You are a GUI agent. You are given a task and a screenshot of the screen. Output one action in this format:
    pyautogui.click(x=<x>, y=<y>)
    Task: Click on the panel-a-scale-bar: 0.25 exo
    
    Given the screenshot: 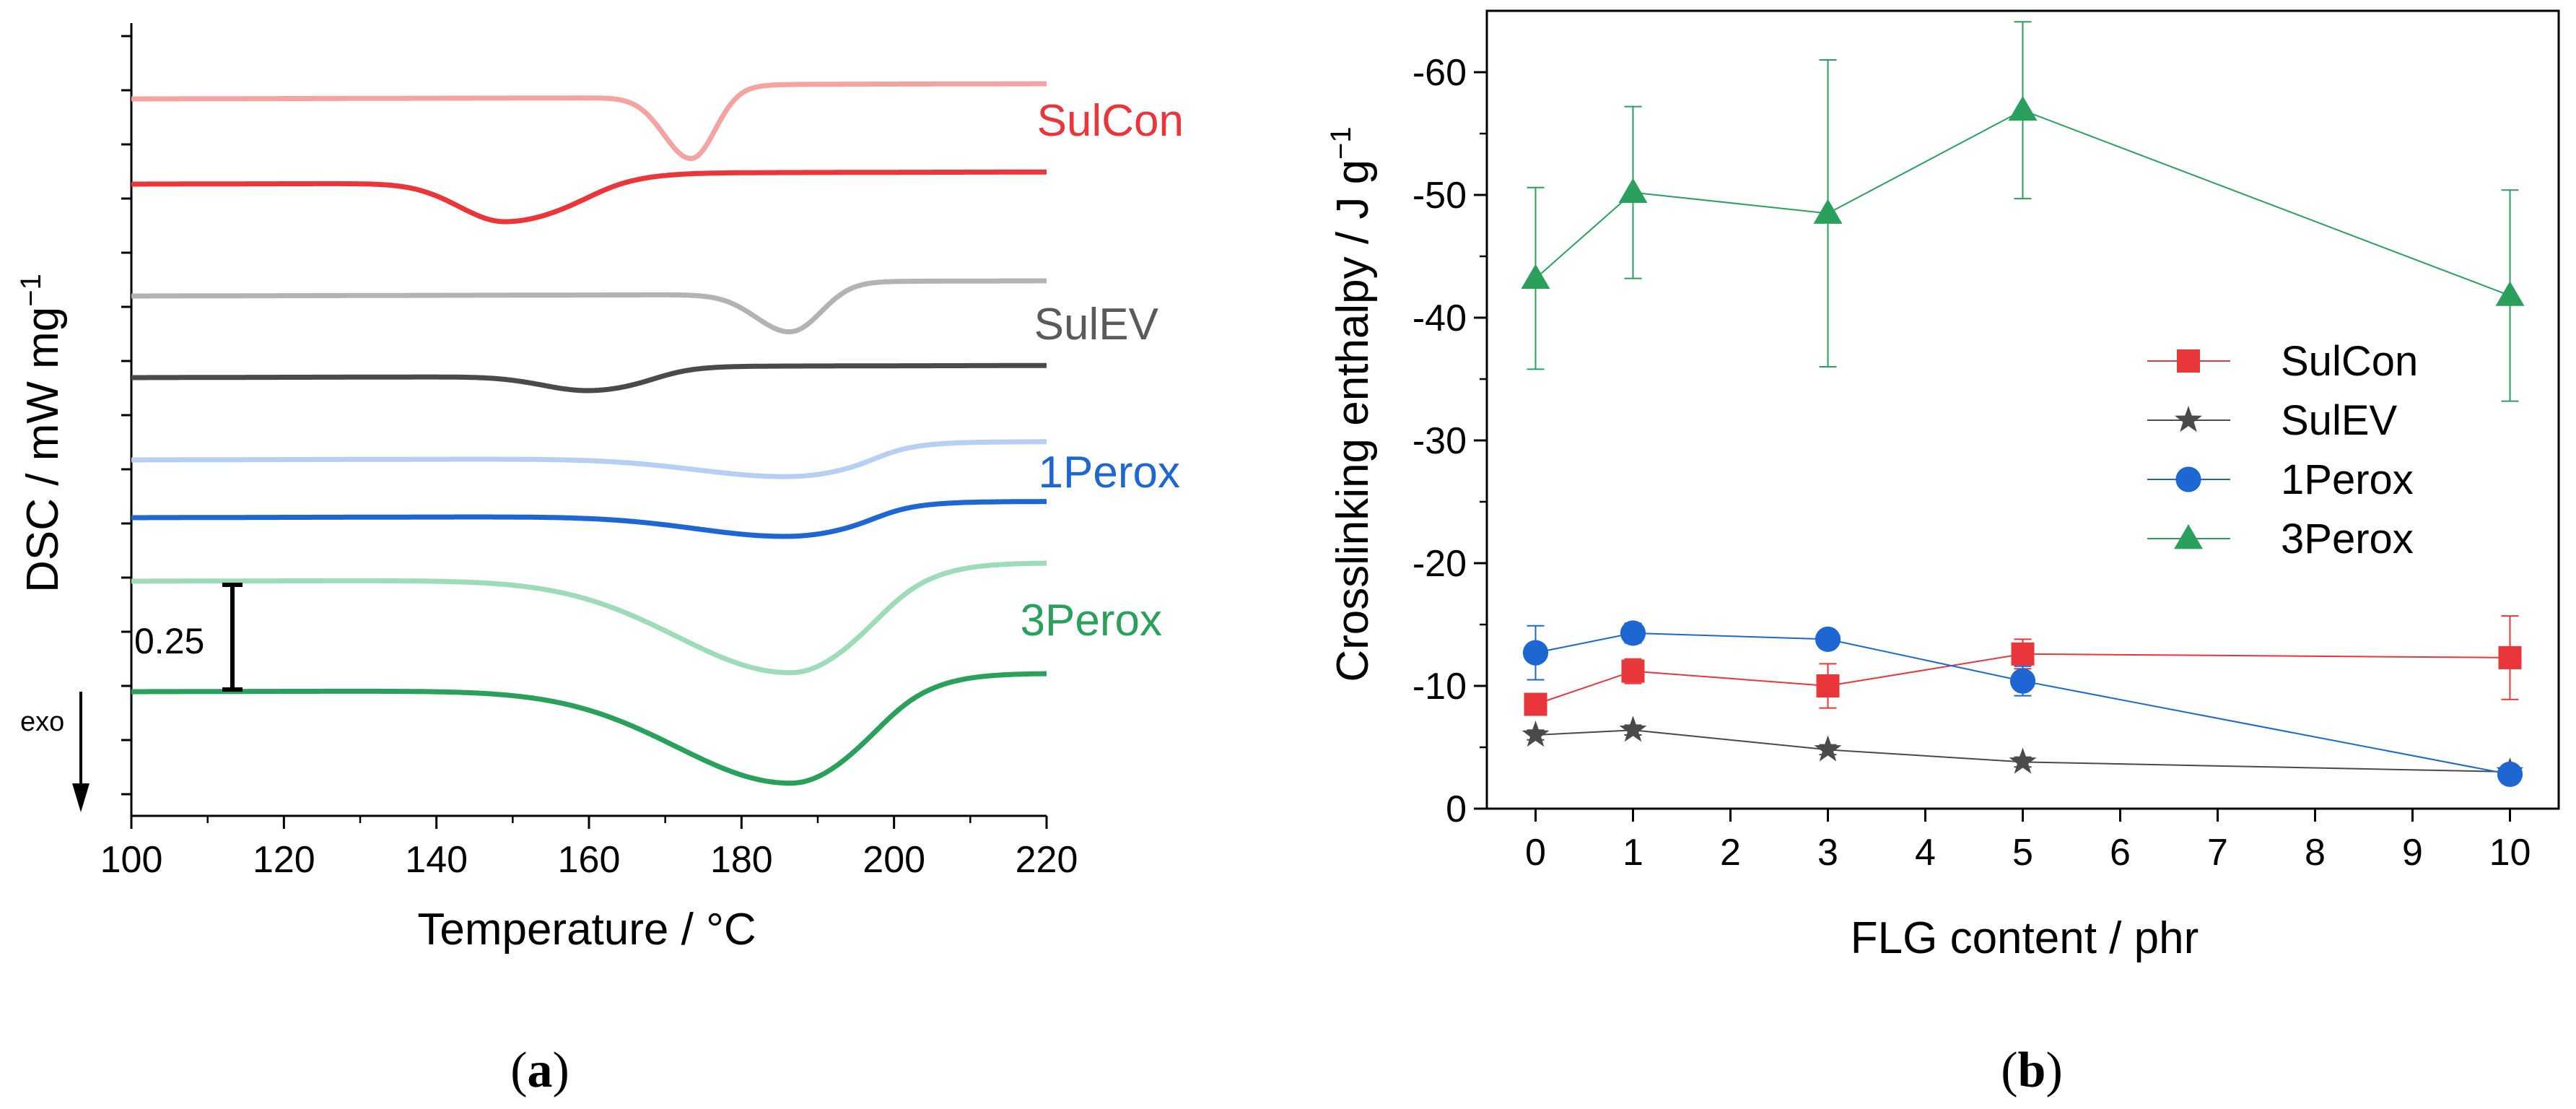 What is the action you would take?
    pyautogui.click(x=131, y=698)
    